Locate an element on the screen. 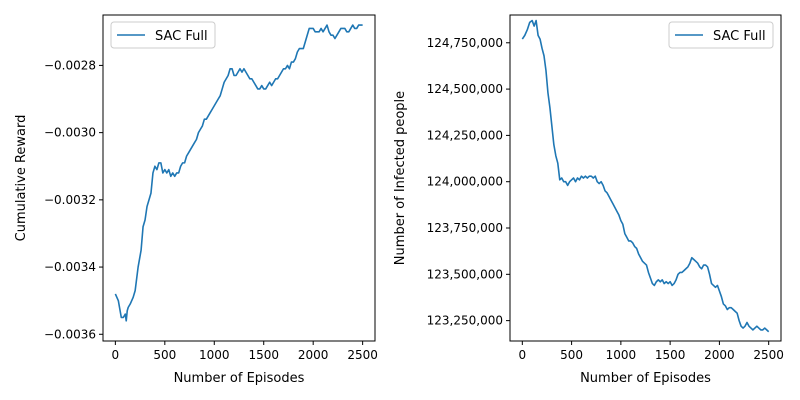  y-tick-label: −0.0036 is located at coordinates (70, 334).